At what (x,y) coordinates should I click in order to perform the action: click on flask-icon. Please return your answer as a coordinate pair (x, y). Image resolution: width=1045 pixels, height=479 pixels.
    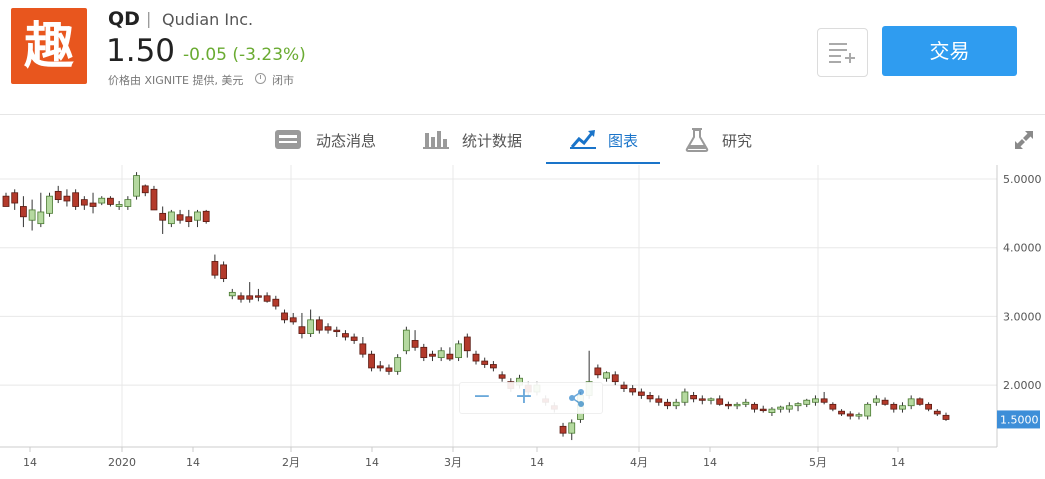
    Looking at the image, I should click on (697, 140).